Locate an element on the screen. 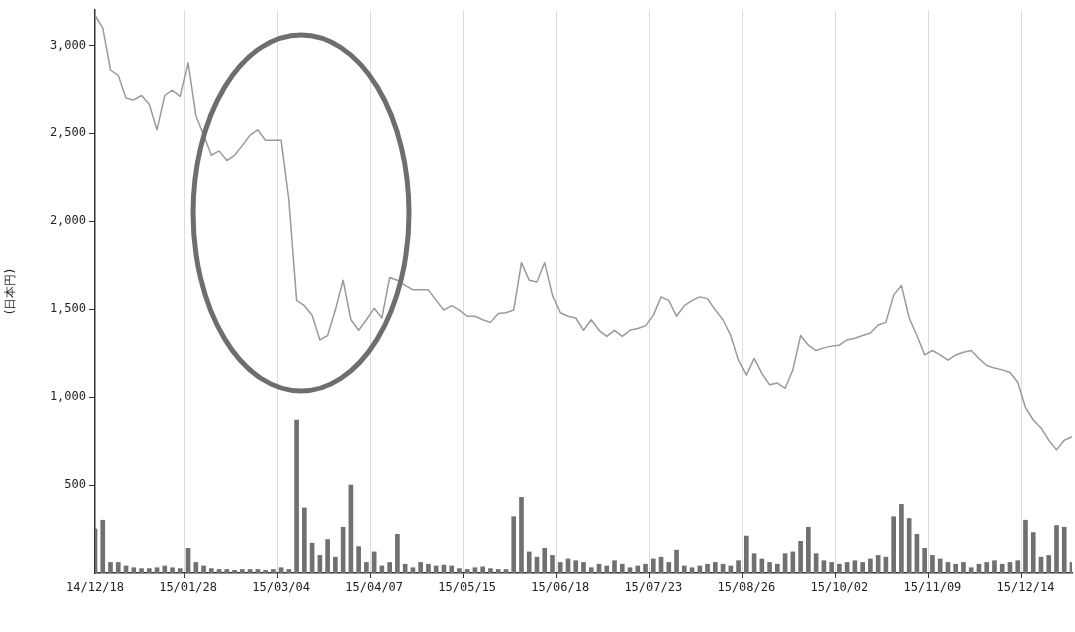  x-tick-label: 15/11/09 is located at coordinates (932, 587).